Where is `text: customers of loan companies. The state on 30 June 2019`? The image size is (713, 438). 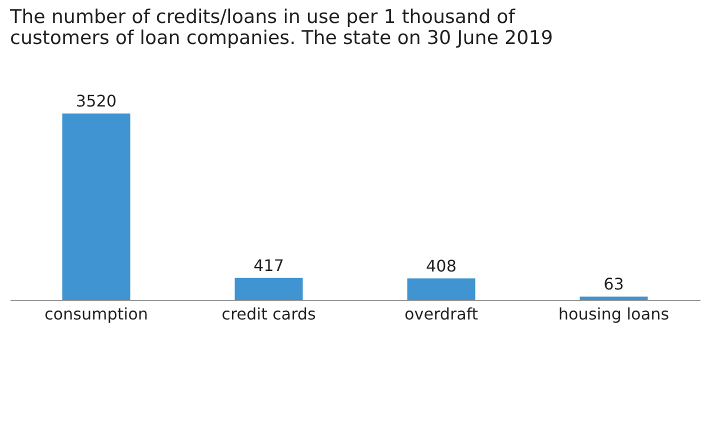
text: customers of loan companies. The state on 30 June 2019 is located at coordinates (281, 38).